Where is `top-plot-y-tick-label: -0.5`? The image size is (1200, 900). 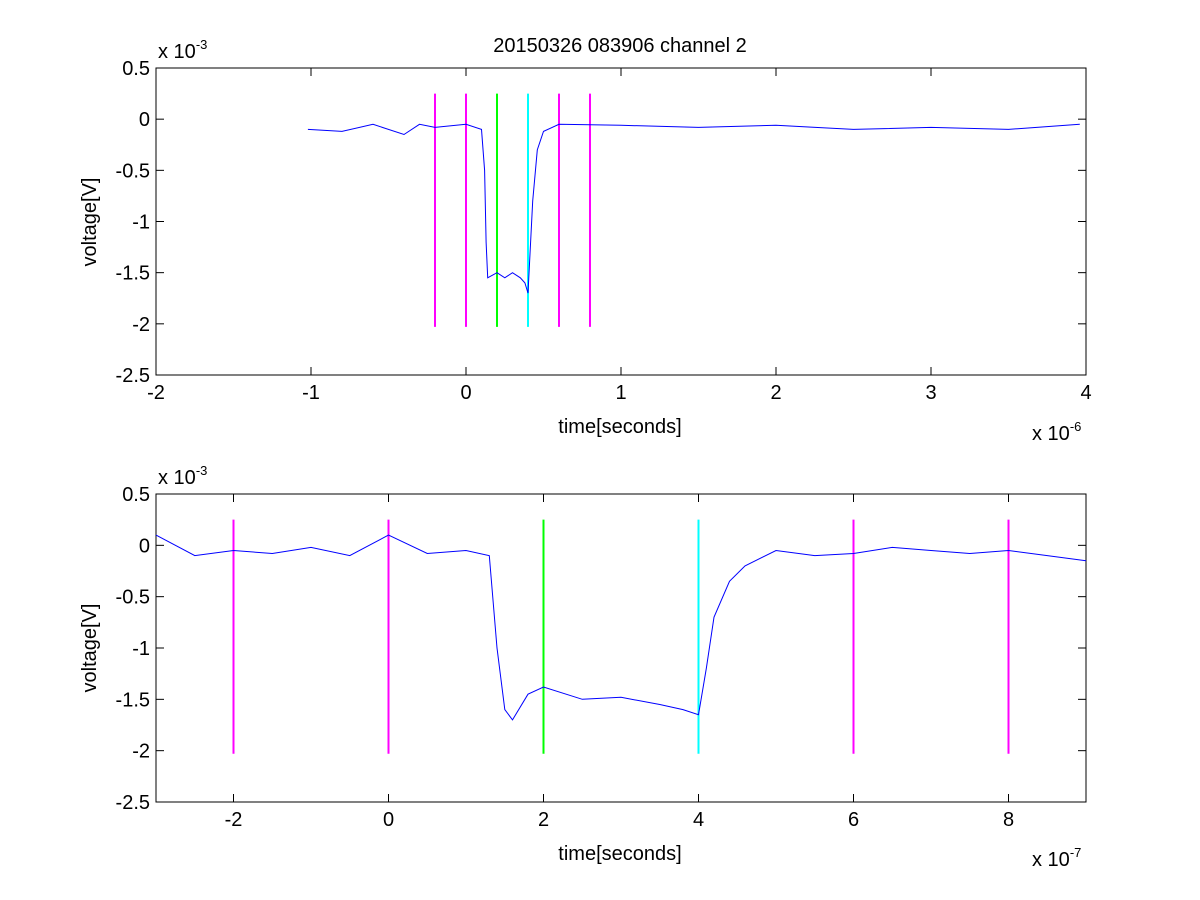
top-plot-y-tick-label: -0.5 is located at coordinates (133, 171).